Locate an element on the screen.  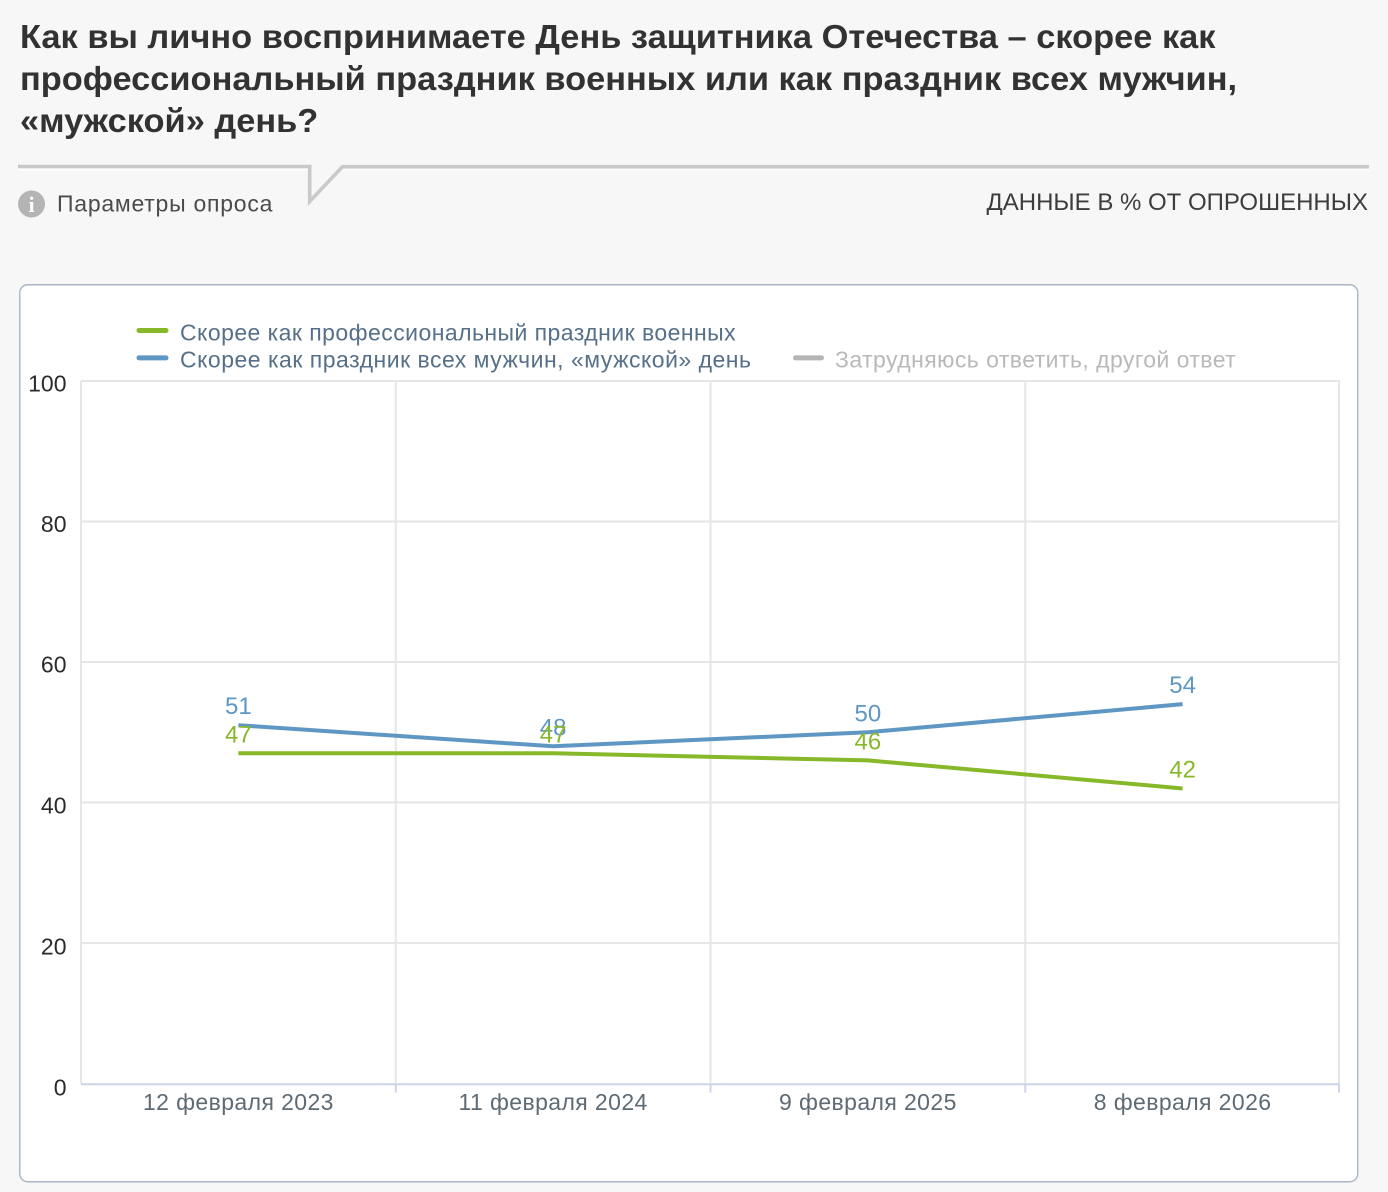
svg-text: 42 is located at coordinates (1182, 769).